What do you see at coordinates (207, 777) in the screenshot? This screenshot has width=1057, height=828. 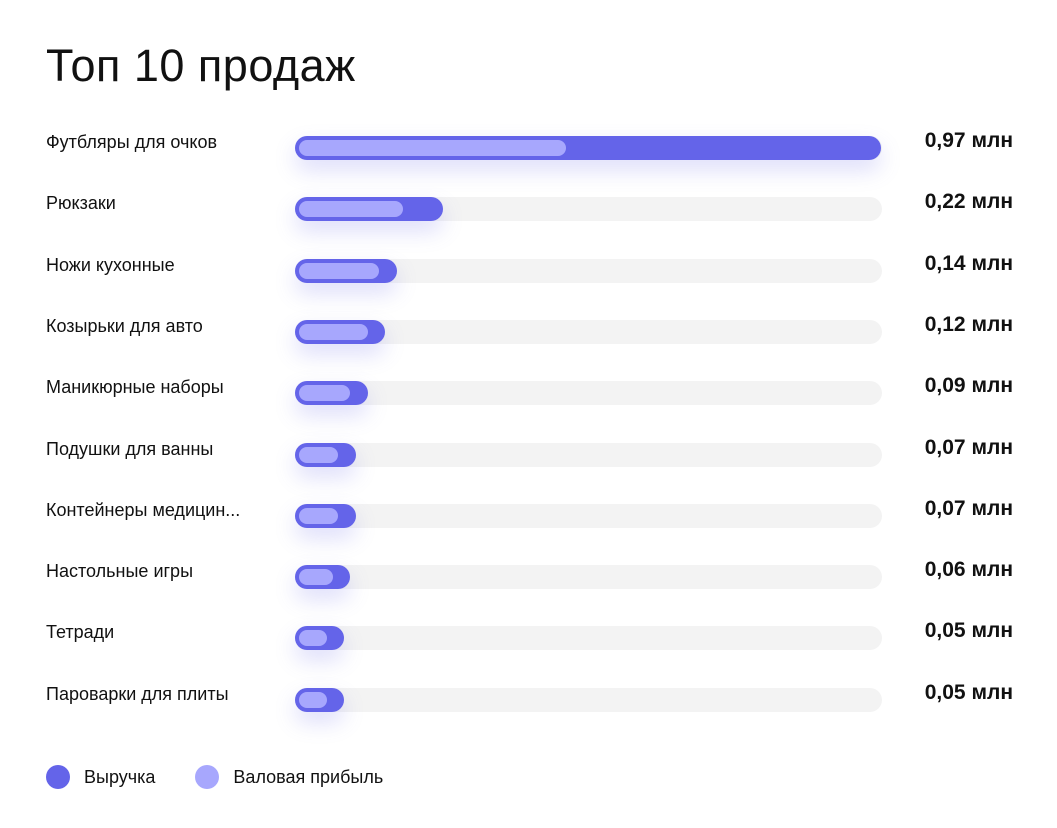 I see `legend-swatch-gross-profit` at bounding box center [207, 777].